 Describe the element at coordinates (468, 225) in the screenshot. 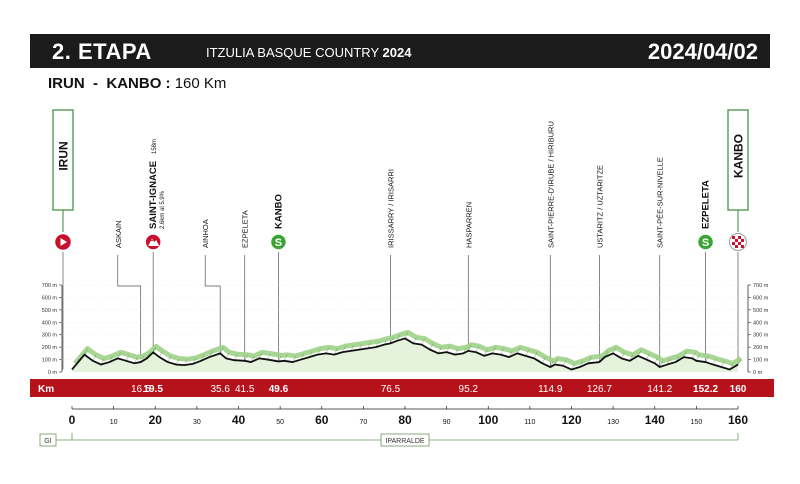

I see `waypoint-label: HASPARREN` at that location.